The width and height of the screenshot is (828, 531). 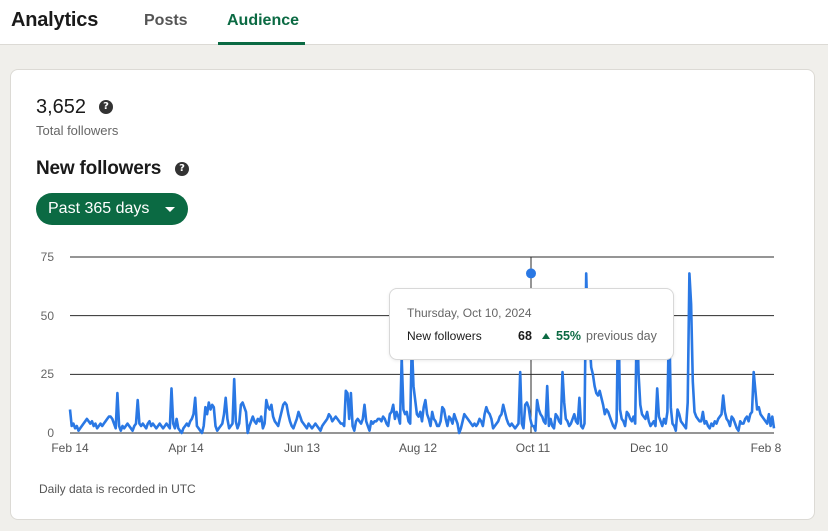 What do you see at coordinates (47, 257) in the screenshot?
I see `y-tick-label: 75` at bounding box center [47, 257].